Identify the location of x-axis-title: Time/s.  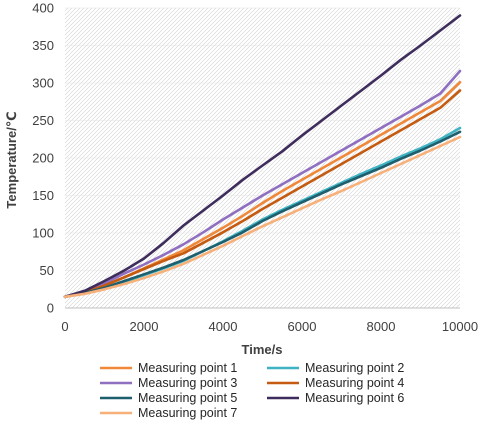
(262, 349).